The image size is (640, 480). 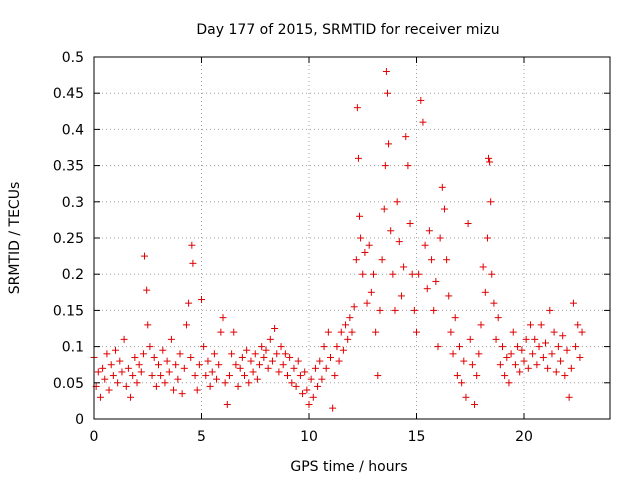 What do you see at coordinates (348, 467) in the screenshot?
I see `x-axis-label: GPS time / hours` at bounding box center [348, 467].